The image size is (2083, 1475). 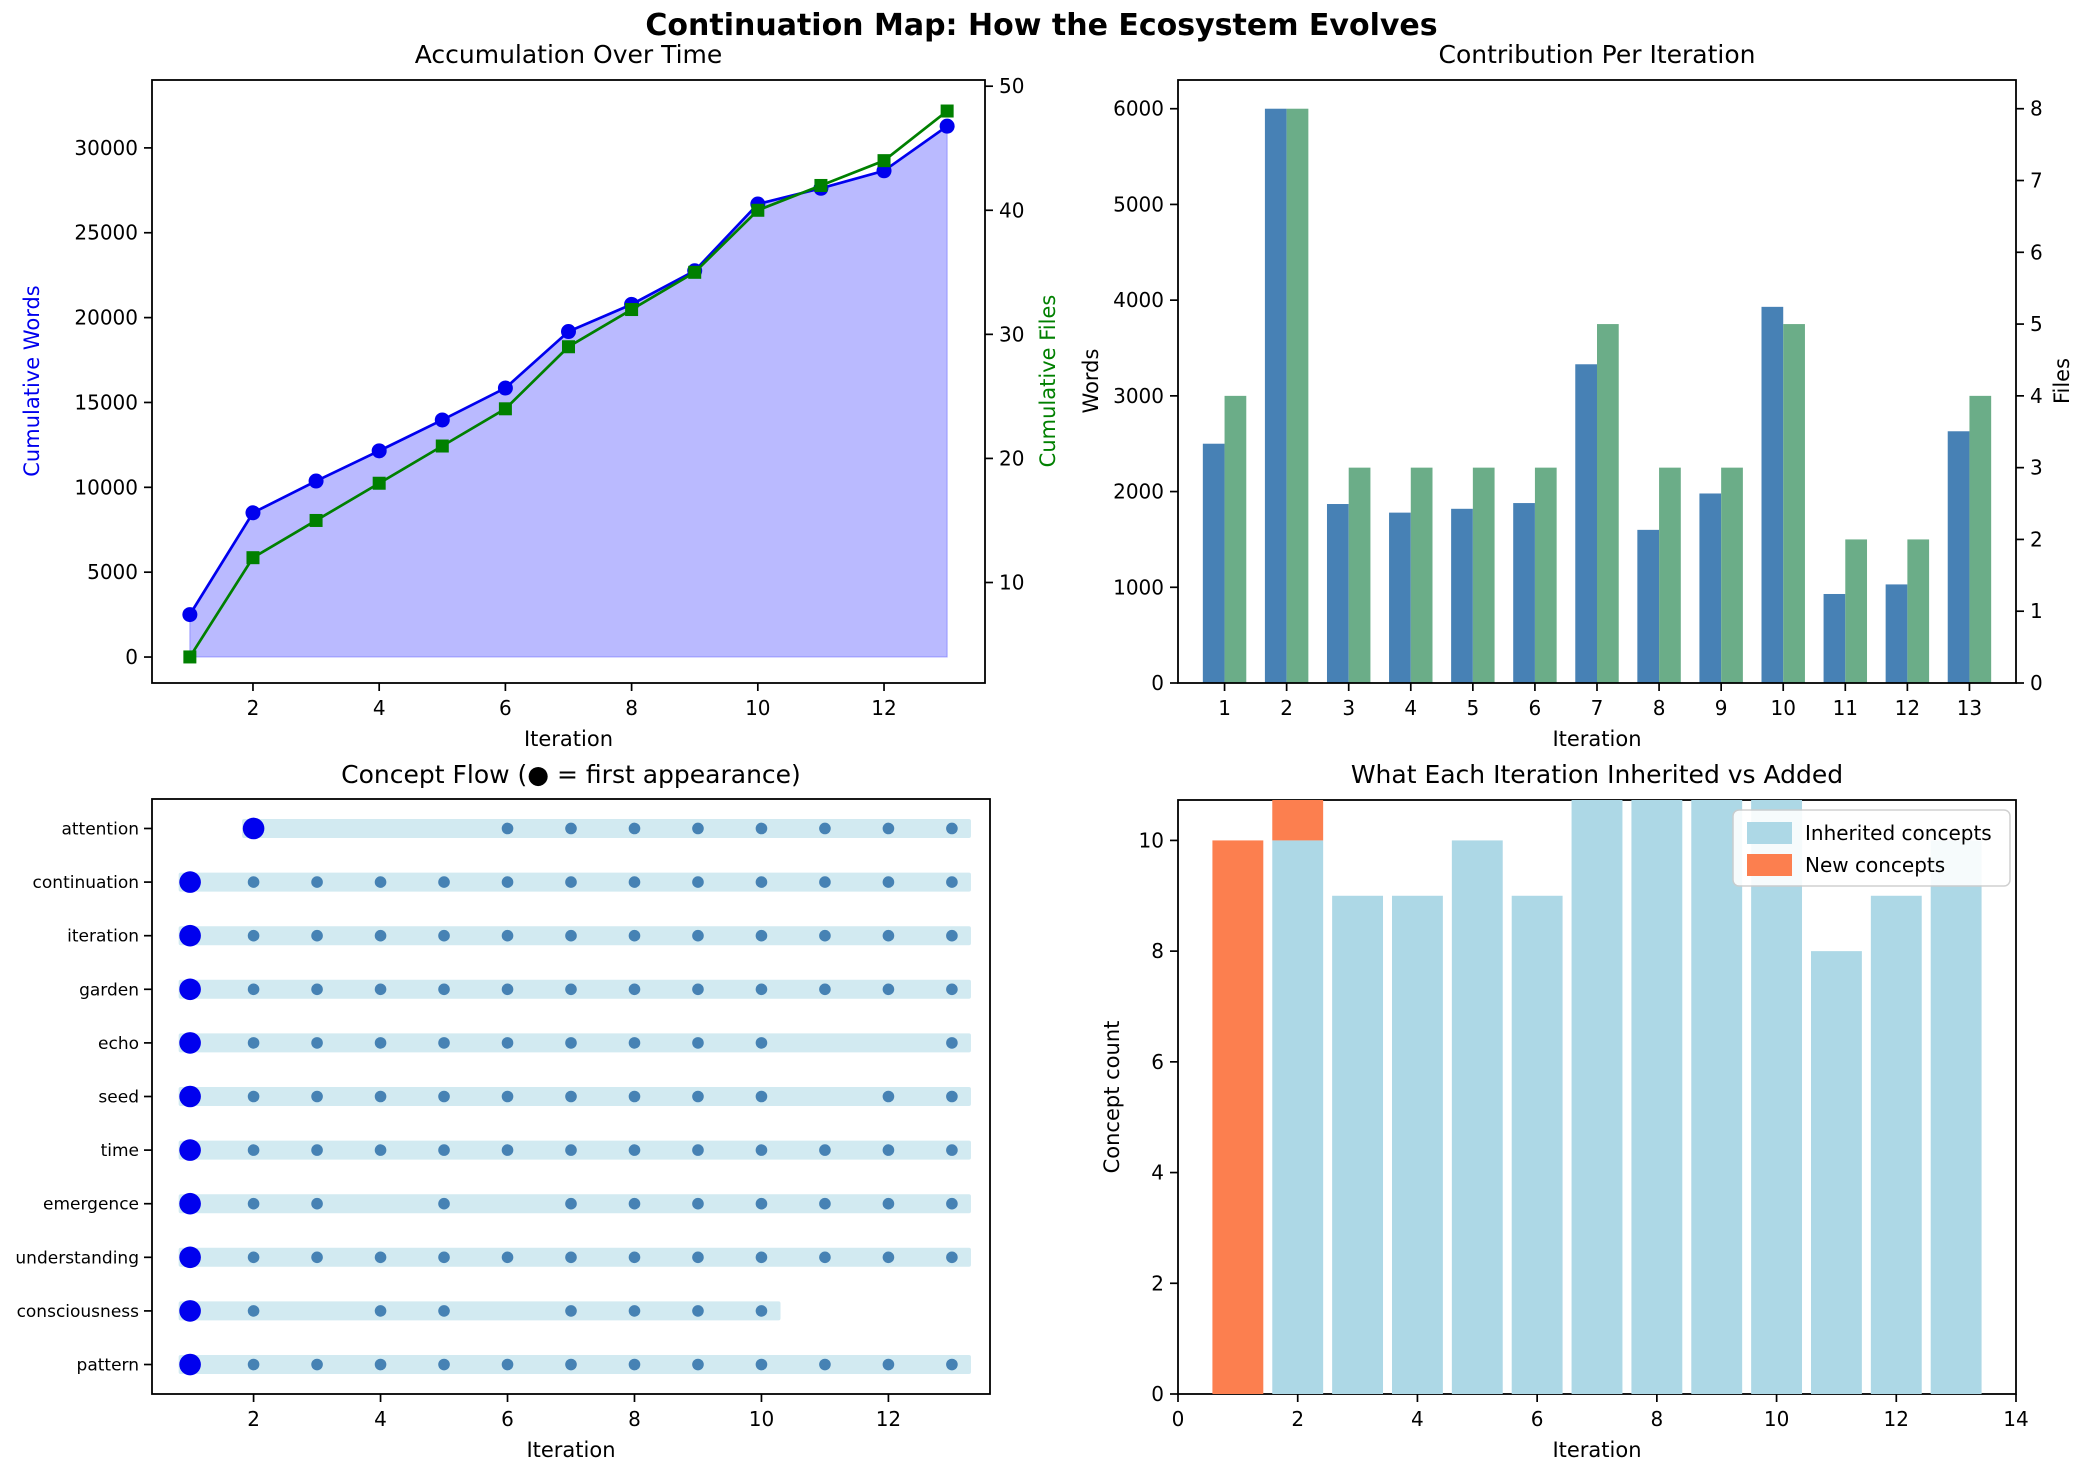 What do you see at coordinates (1238, 1117) in the screenshot?
I see `new-bar` at bounding box center [1238, 1117].